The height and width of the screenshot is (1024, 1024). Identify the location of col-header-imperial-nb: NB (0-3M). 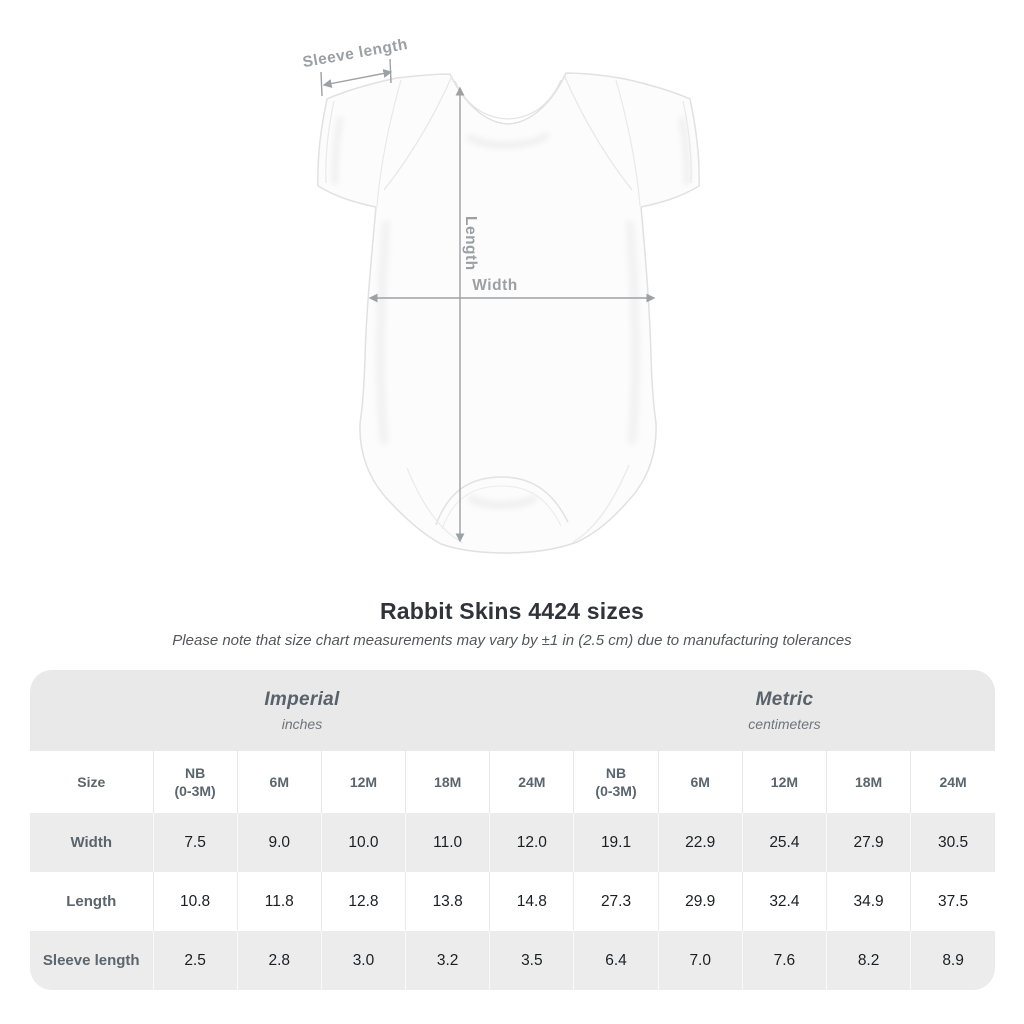
(195, 782).